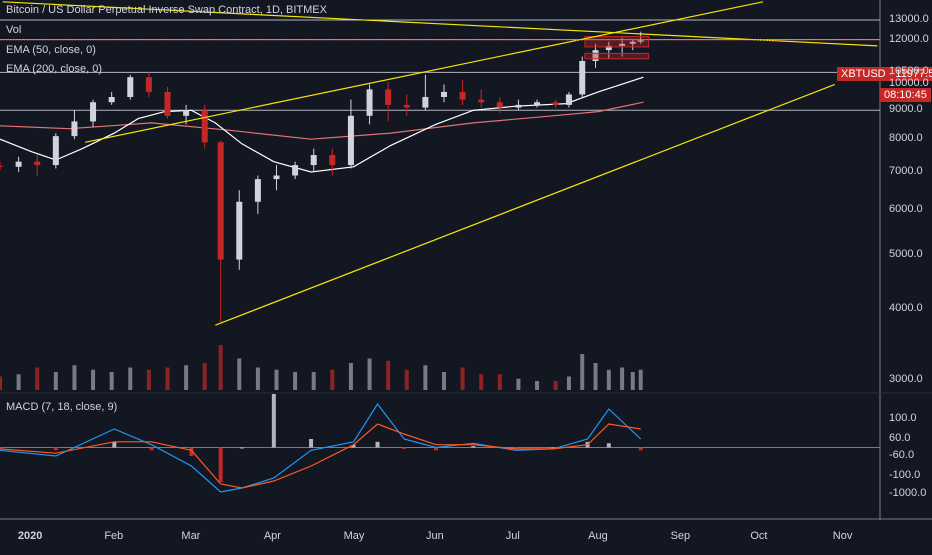  I want to click on time-tick-label: May, so click(354, 536).